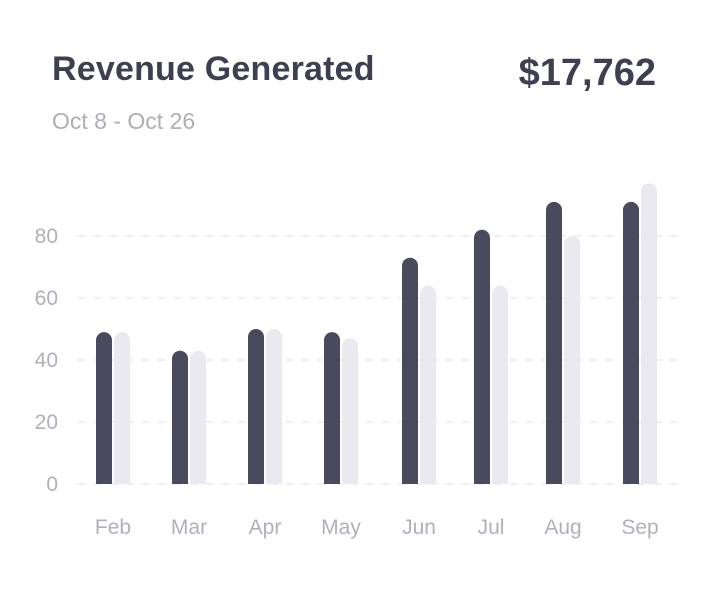 Image resolution: width=708 pixels, height=590 pixels. Describe the element at coordinates (52, 484) in the screenshot. I see `y-tick-label: 0` at that location.